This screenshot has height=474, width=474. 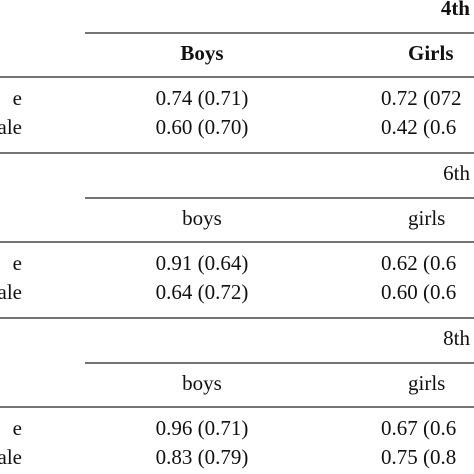 What do you see at coordinates (202, 457) in the screenshot?
I see `cell: 0.83 (0.79)` at bounding box center [202, 457].